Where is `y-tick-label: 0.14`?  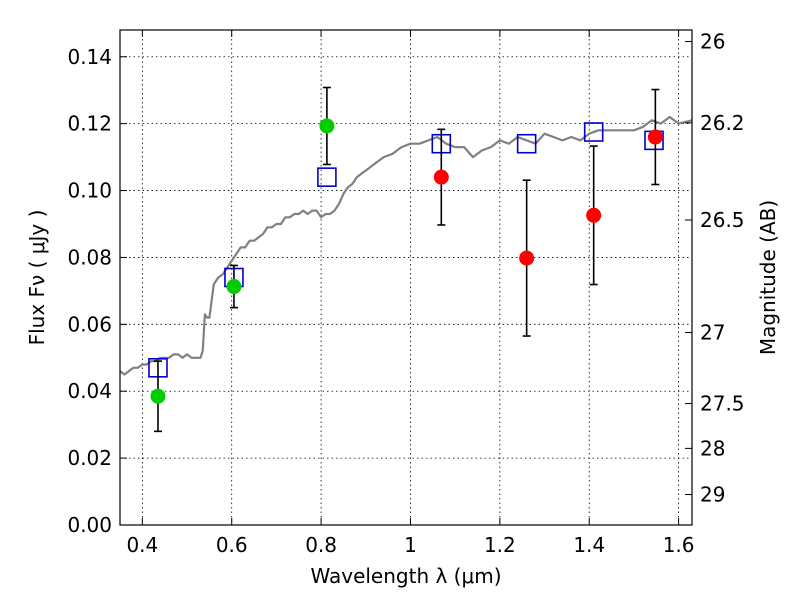
y-tick-label: 0.14 is located at coordinates (89, 57).